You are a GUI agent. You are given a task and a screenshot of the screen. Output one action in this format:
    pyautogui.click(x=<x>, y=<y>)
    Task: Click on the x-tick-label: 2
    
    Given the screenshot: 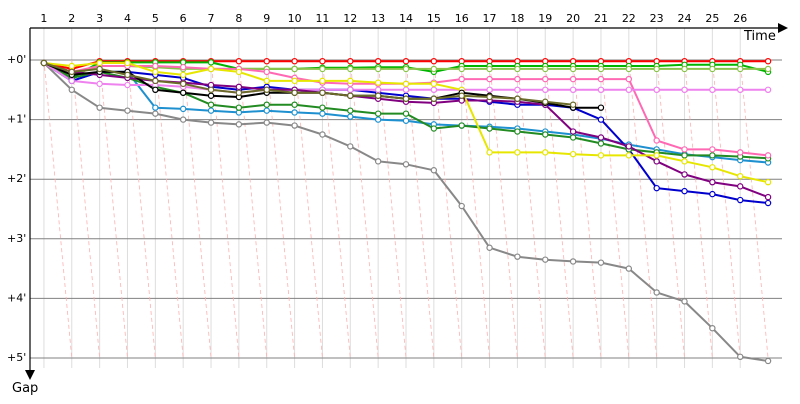 What is the action you would take?
    pyautogui.click(x=71, y=18)
    